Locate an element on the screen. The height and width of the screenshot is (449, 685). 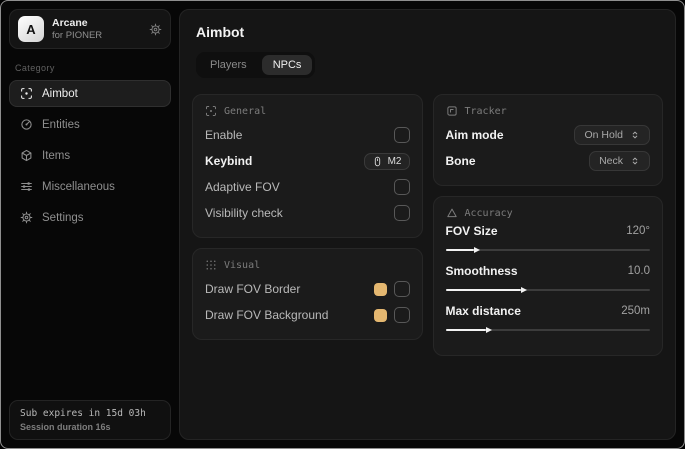
card-title: General is located at coordinates (245, 111).